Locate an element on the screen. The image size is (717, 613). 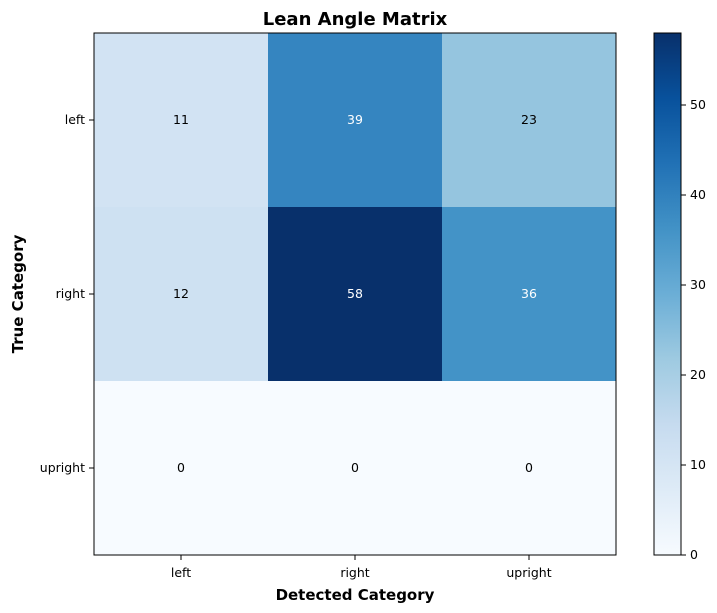
x-tick-label: right is located at coordinates (354, 572).